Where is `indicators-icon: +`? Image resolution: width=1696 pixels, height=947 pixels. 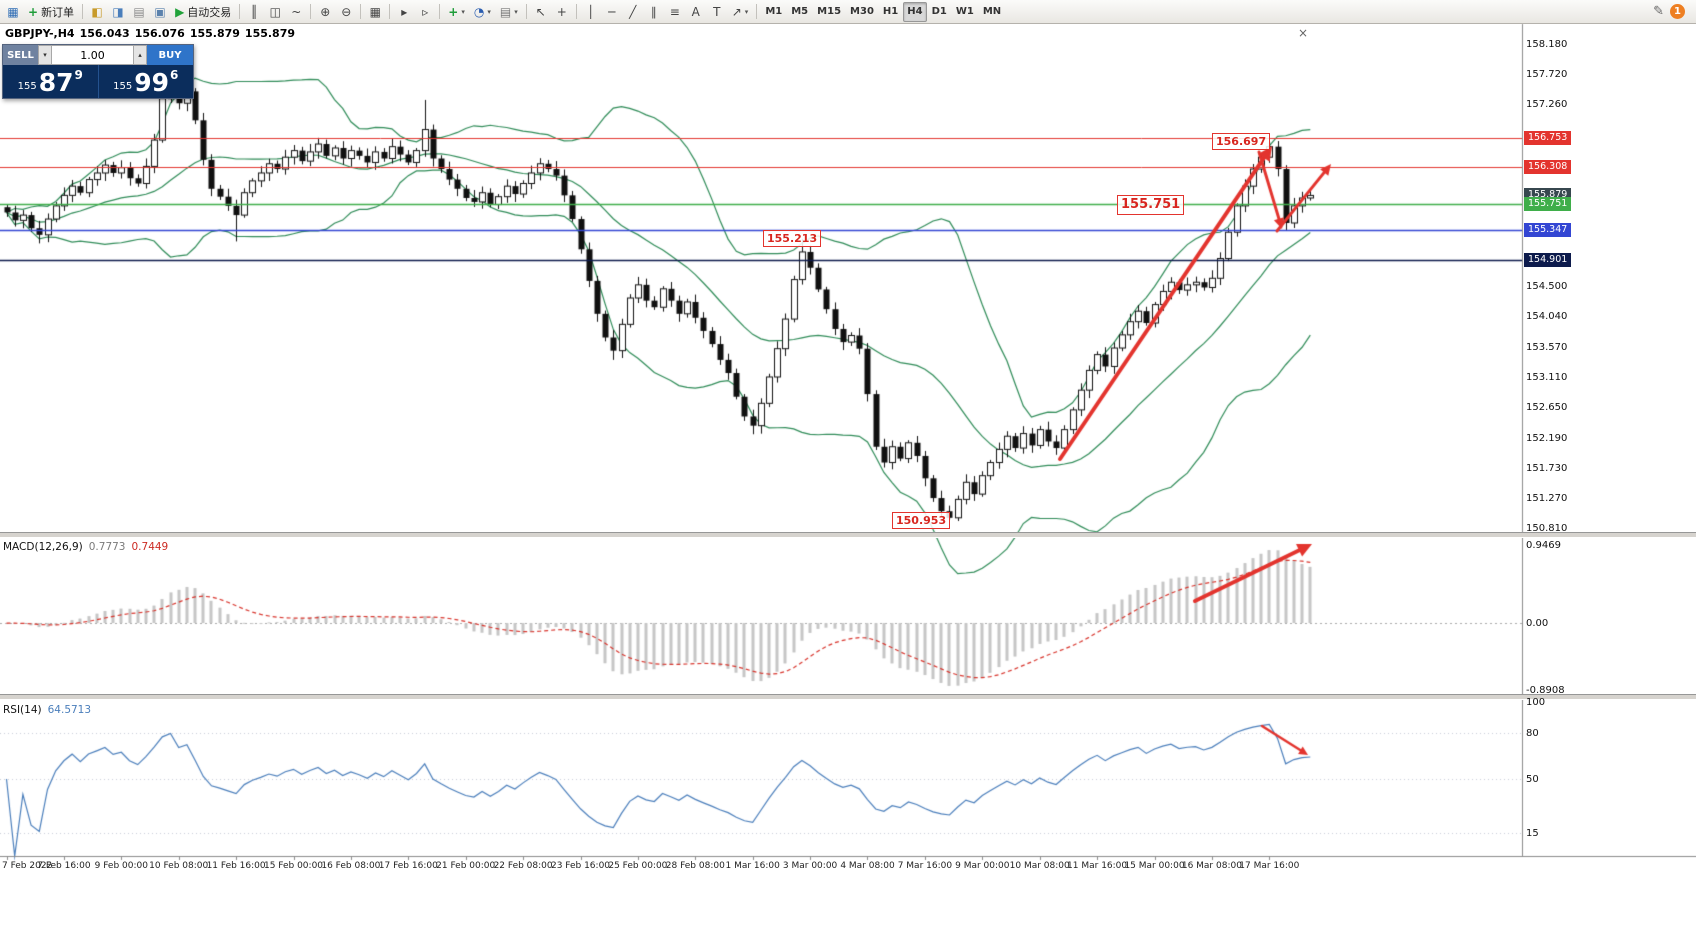
indicators-icon: + is located at coordinates (453, 11).